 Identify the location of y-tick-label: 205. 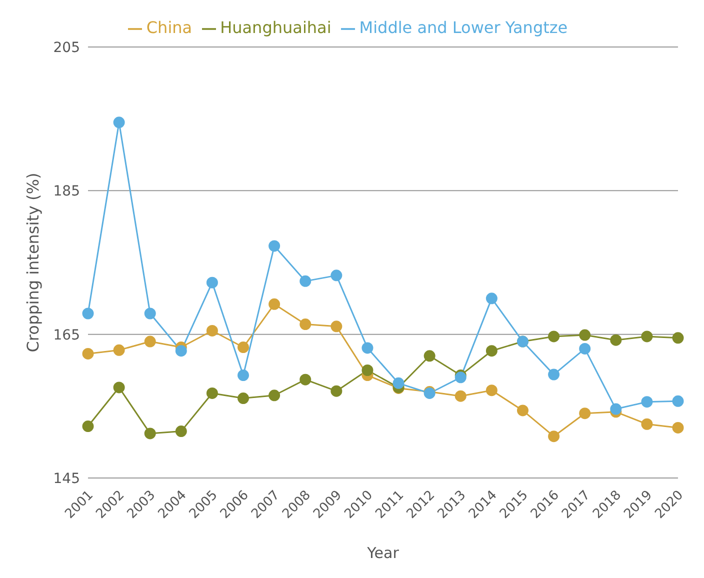
(66, 48).